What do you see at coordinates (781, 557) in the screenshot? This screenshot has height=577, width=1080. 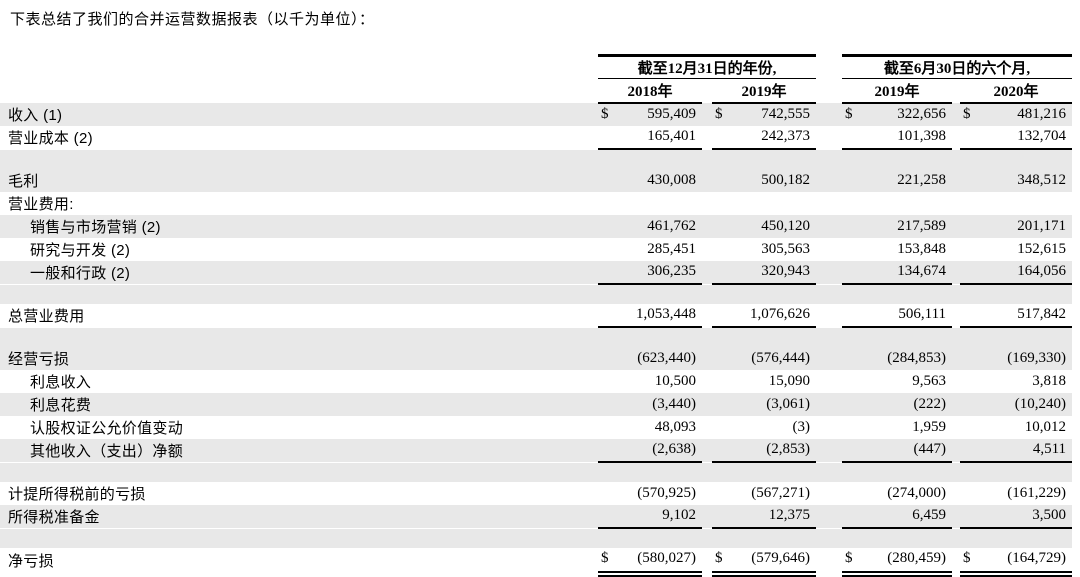 I see `value-text: (579,646)` at bounding box center [781, 557].